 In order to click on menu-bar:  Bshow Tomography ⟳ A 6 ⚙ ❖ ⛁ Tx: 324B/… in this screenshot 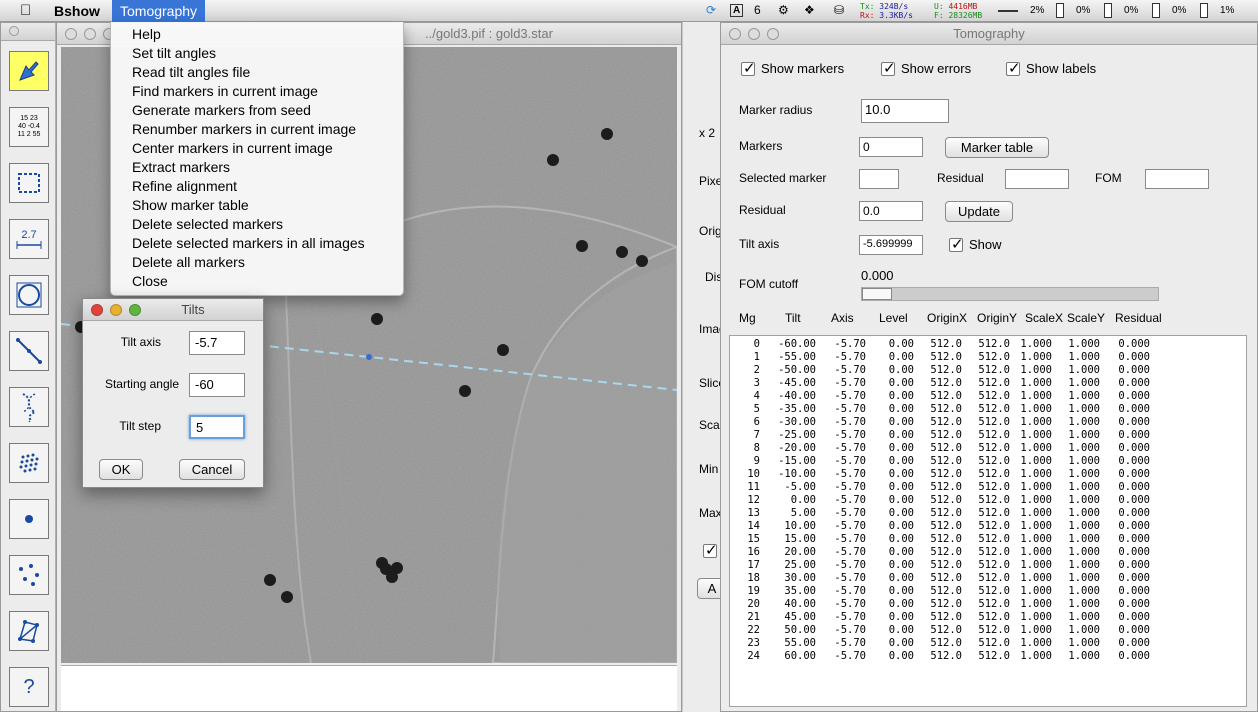, I will do `click(629, 11)`.